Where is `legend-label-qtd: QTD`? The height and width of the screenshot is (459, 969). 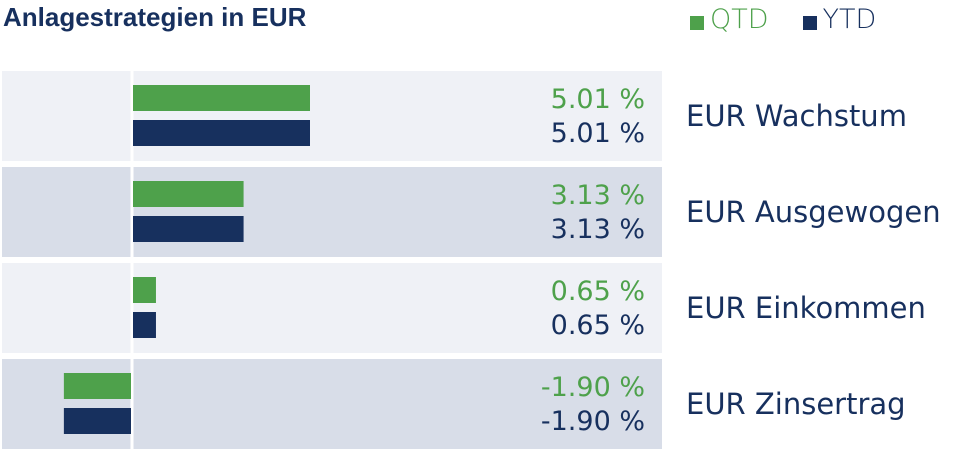 legend-label-qtd: QTD is located at coordinates (739, 19).